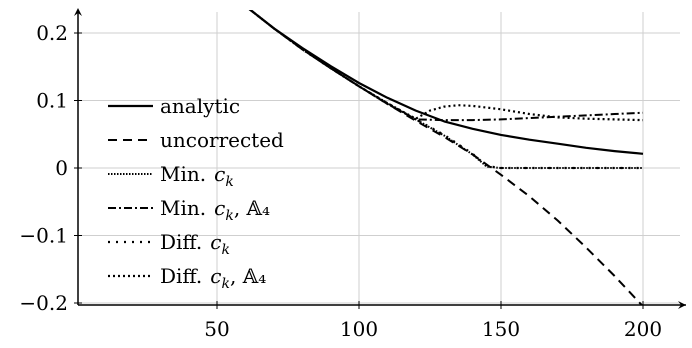  I want to click on x-tick-label: 50, so click(216, 329).